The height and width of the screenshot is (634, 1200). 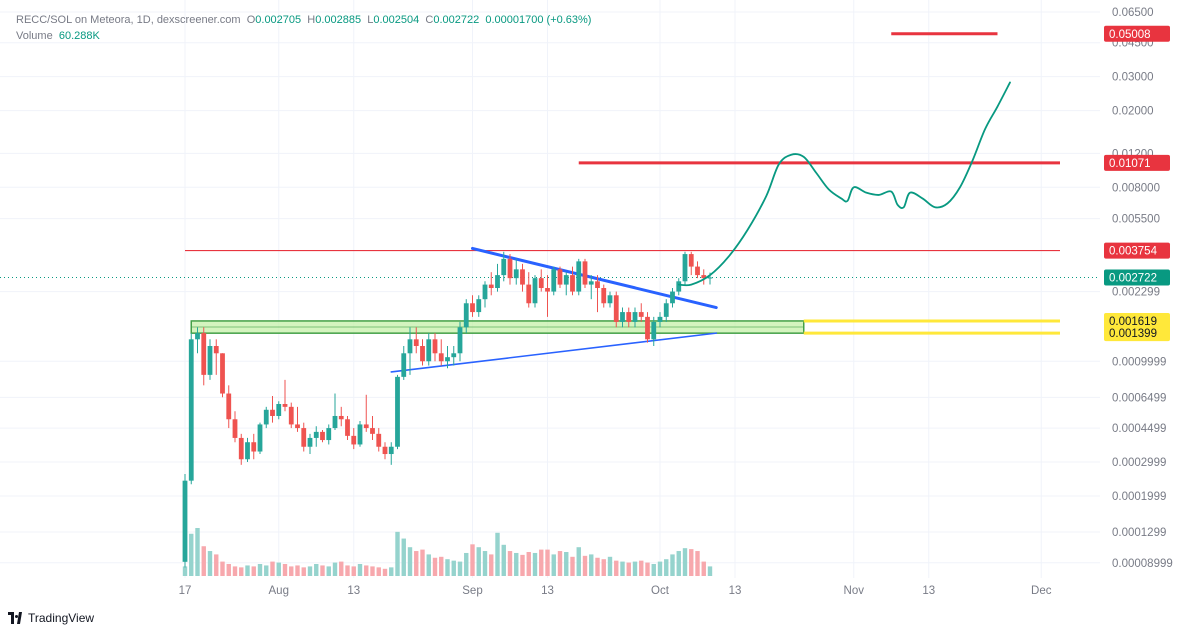 I want to click on projection-path, so click(x=844, y=184).